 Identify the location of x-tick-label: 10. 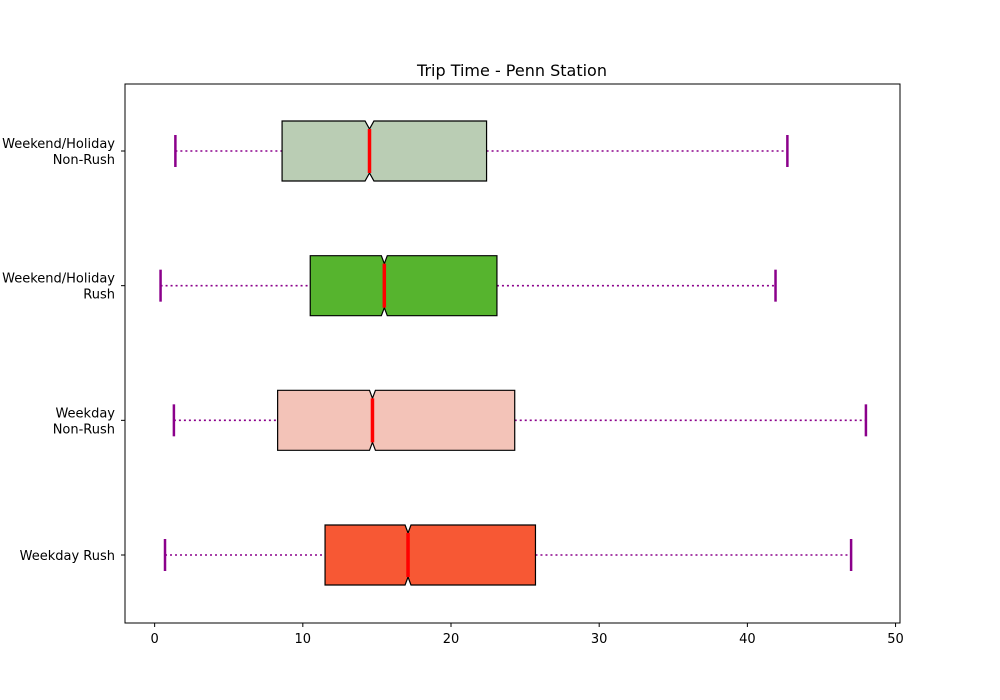
(303, 639).